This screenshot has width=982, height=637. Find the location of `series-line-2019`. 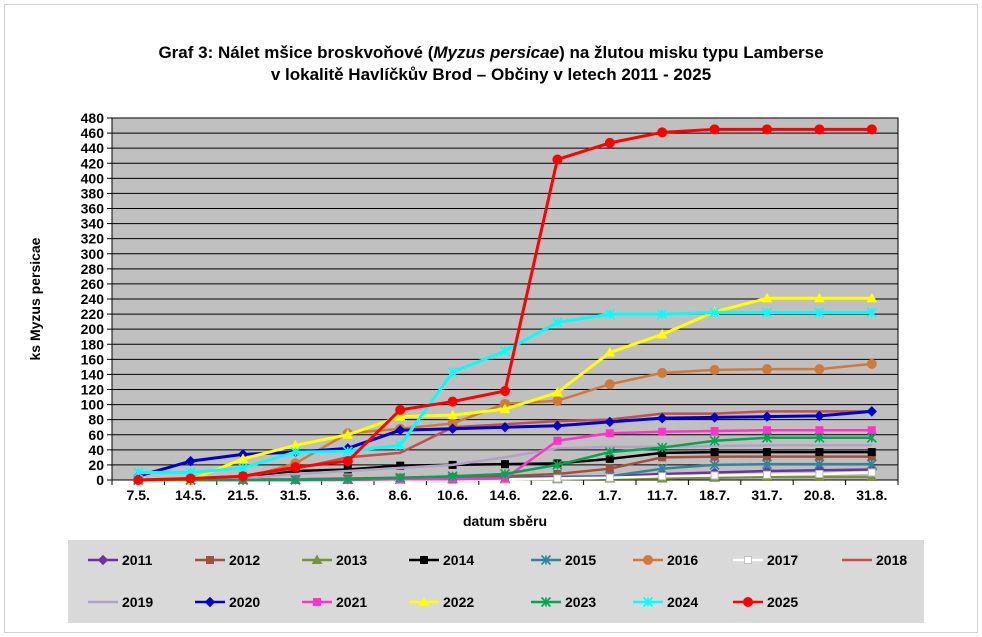

series-line-2019 is located at coordinates (505, 463).